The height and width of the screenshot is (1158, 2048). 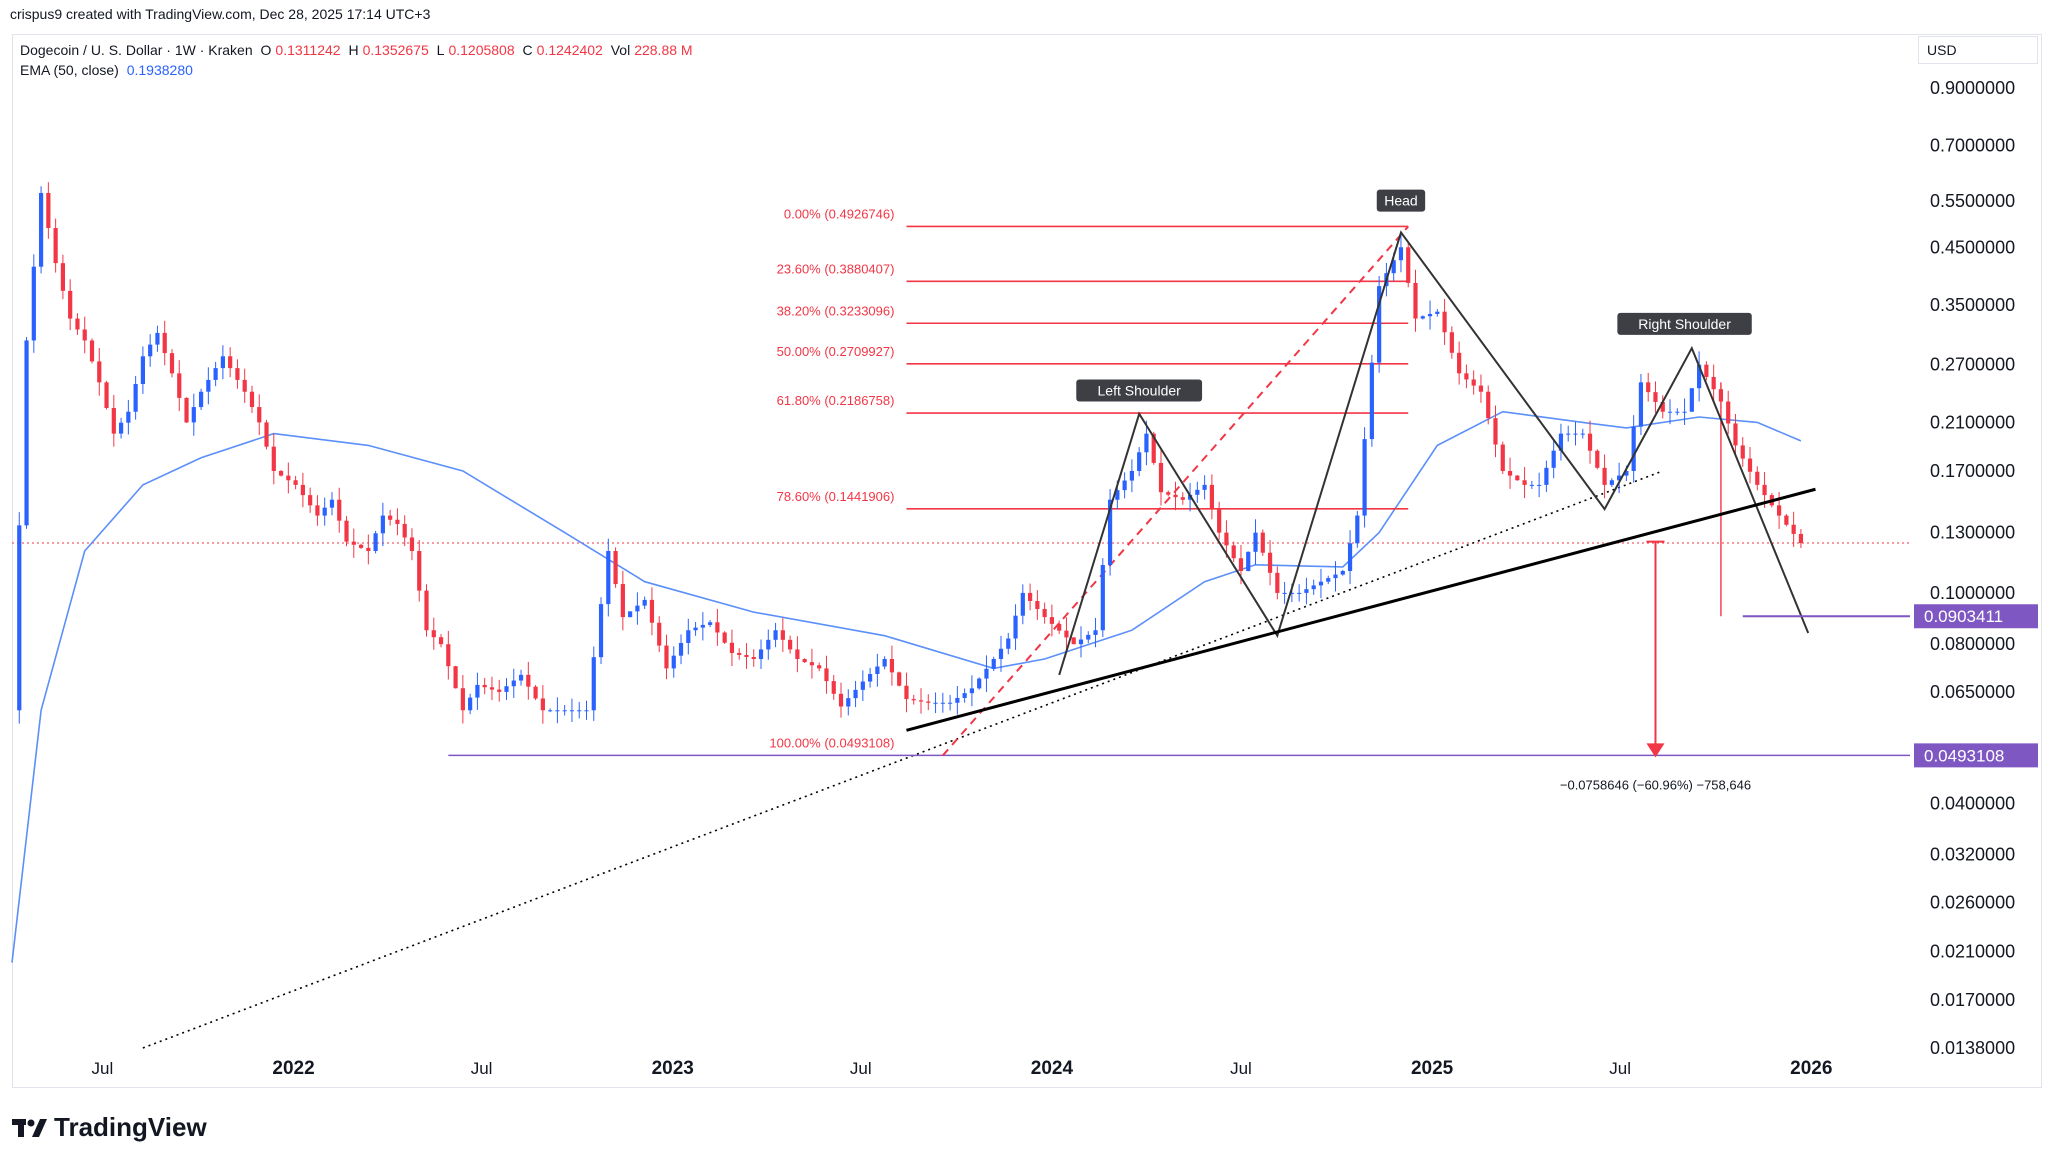 I want to click on ema-value: 0.1938280, so click(x=159, y=70).